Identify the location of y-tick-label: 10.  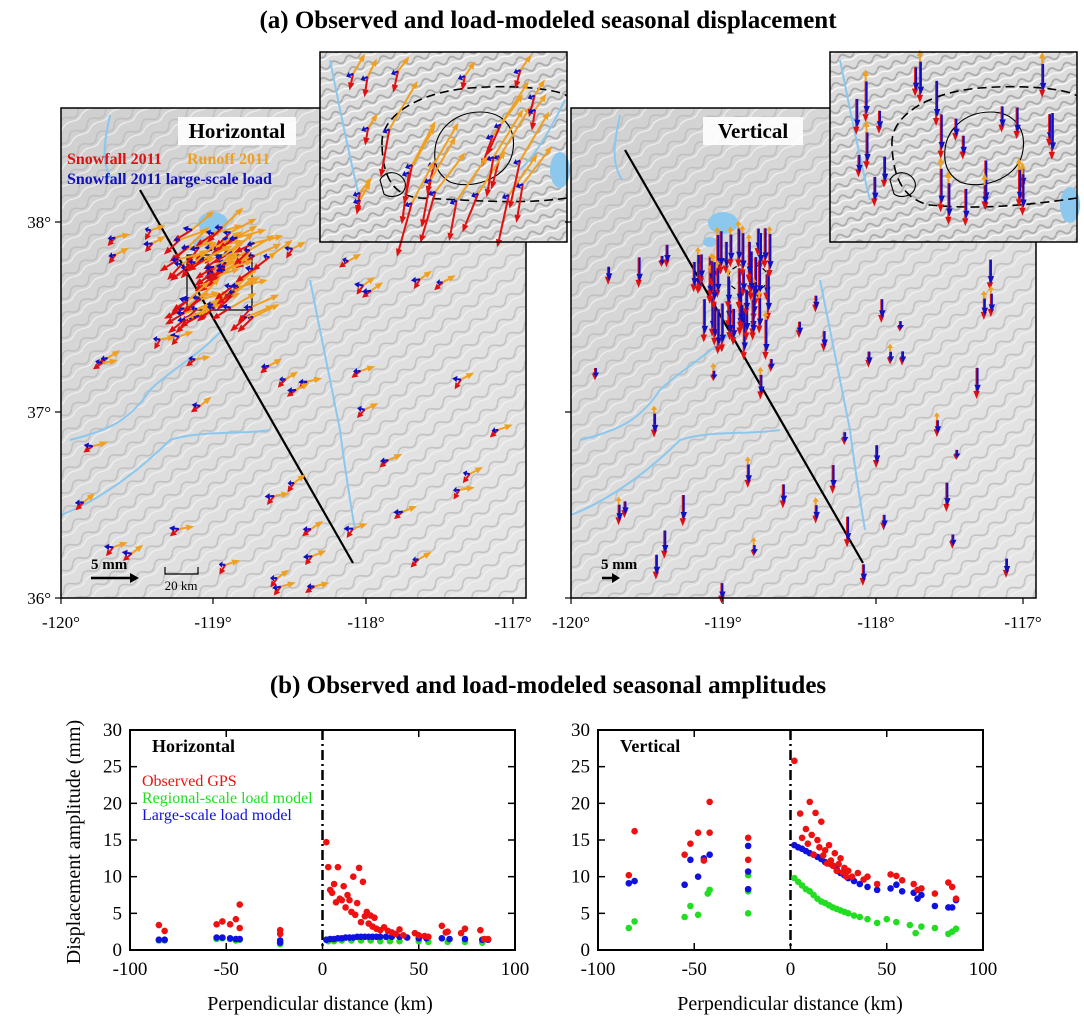
(580, 877).